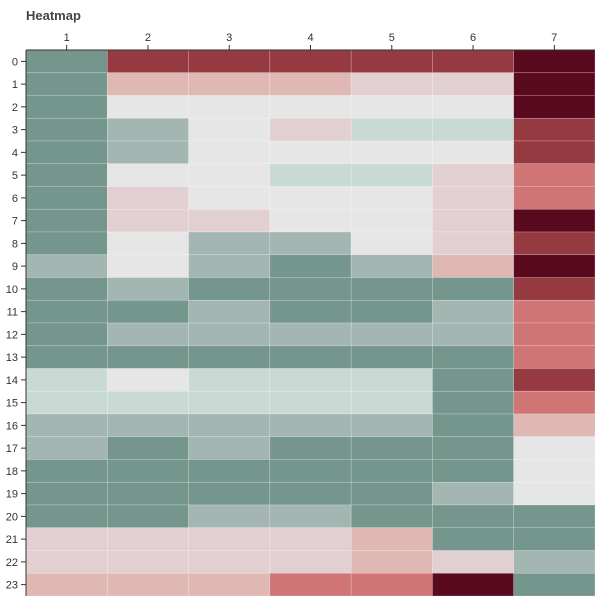 The image size is (602, 608). Describe the element at coordinates (310, 84) in the screenshot. I see `heatmap-cell-r1-c4` at that location.